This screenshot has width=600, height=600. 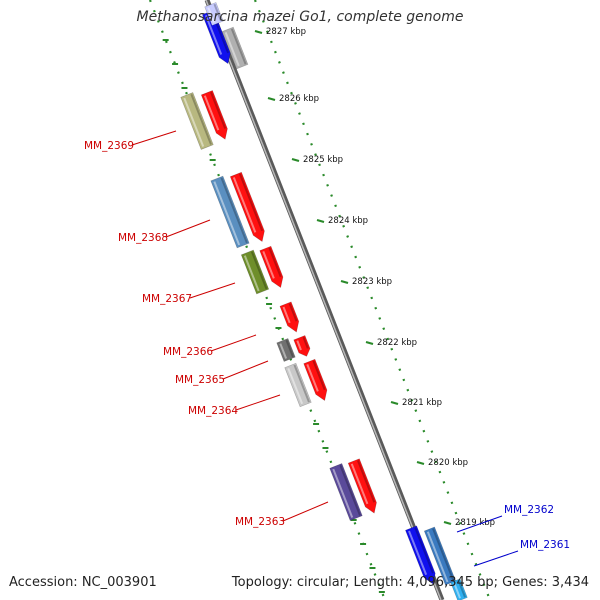 What do you see at coordinates (200, 380) in the screenshot?
I see `gene-label: MM_2365` at bounding box center [200, 380].